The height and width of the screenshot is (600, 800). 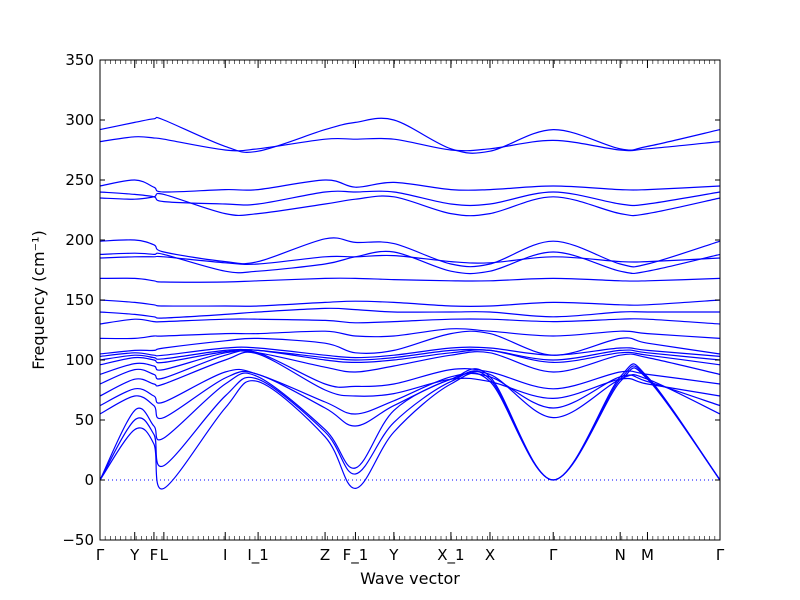 What do you see at coordinates (647, 555) in the screenshot?
I see `x-tick-label: M` at bounding box center [647, 555].